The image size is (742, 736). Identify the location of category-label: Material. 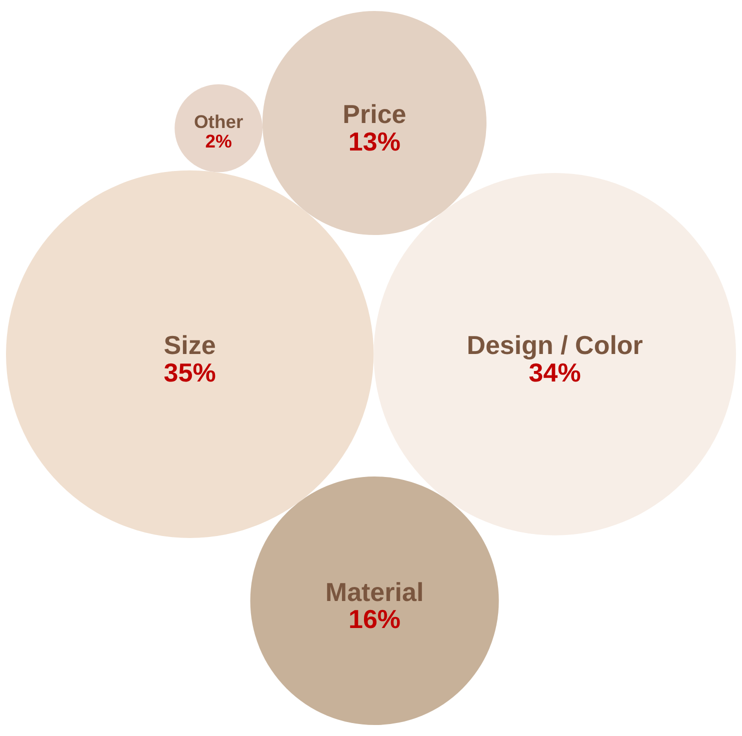
(374, 591).